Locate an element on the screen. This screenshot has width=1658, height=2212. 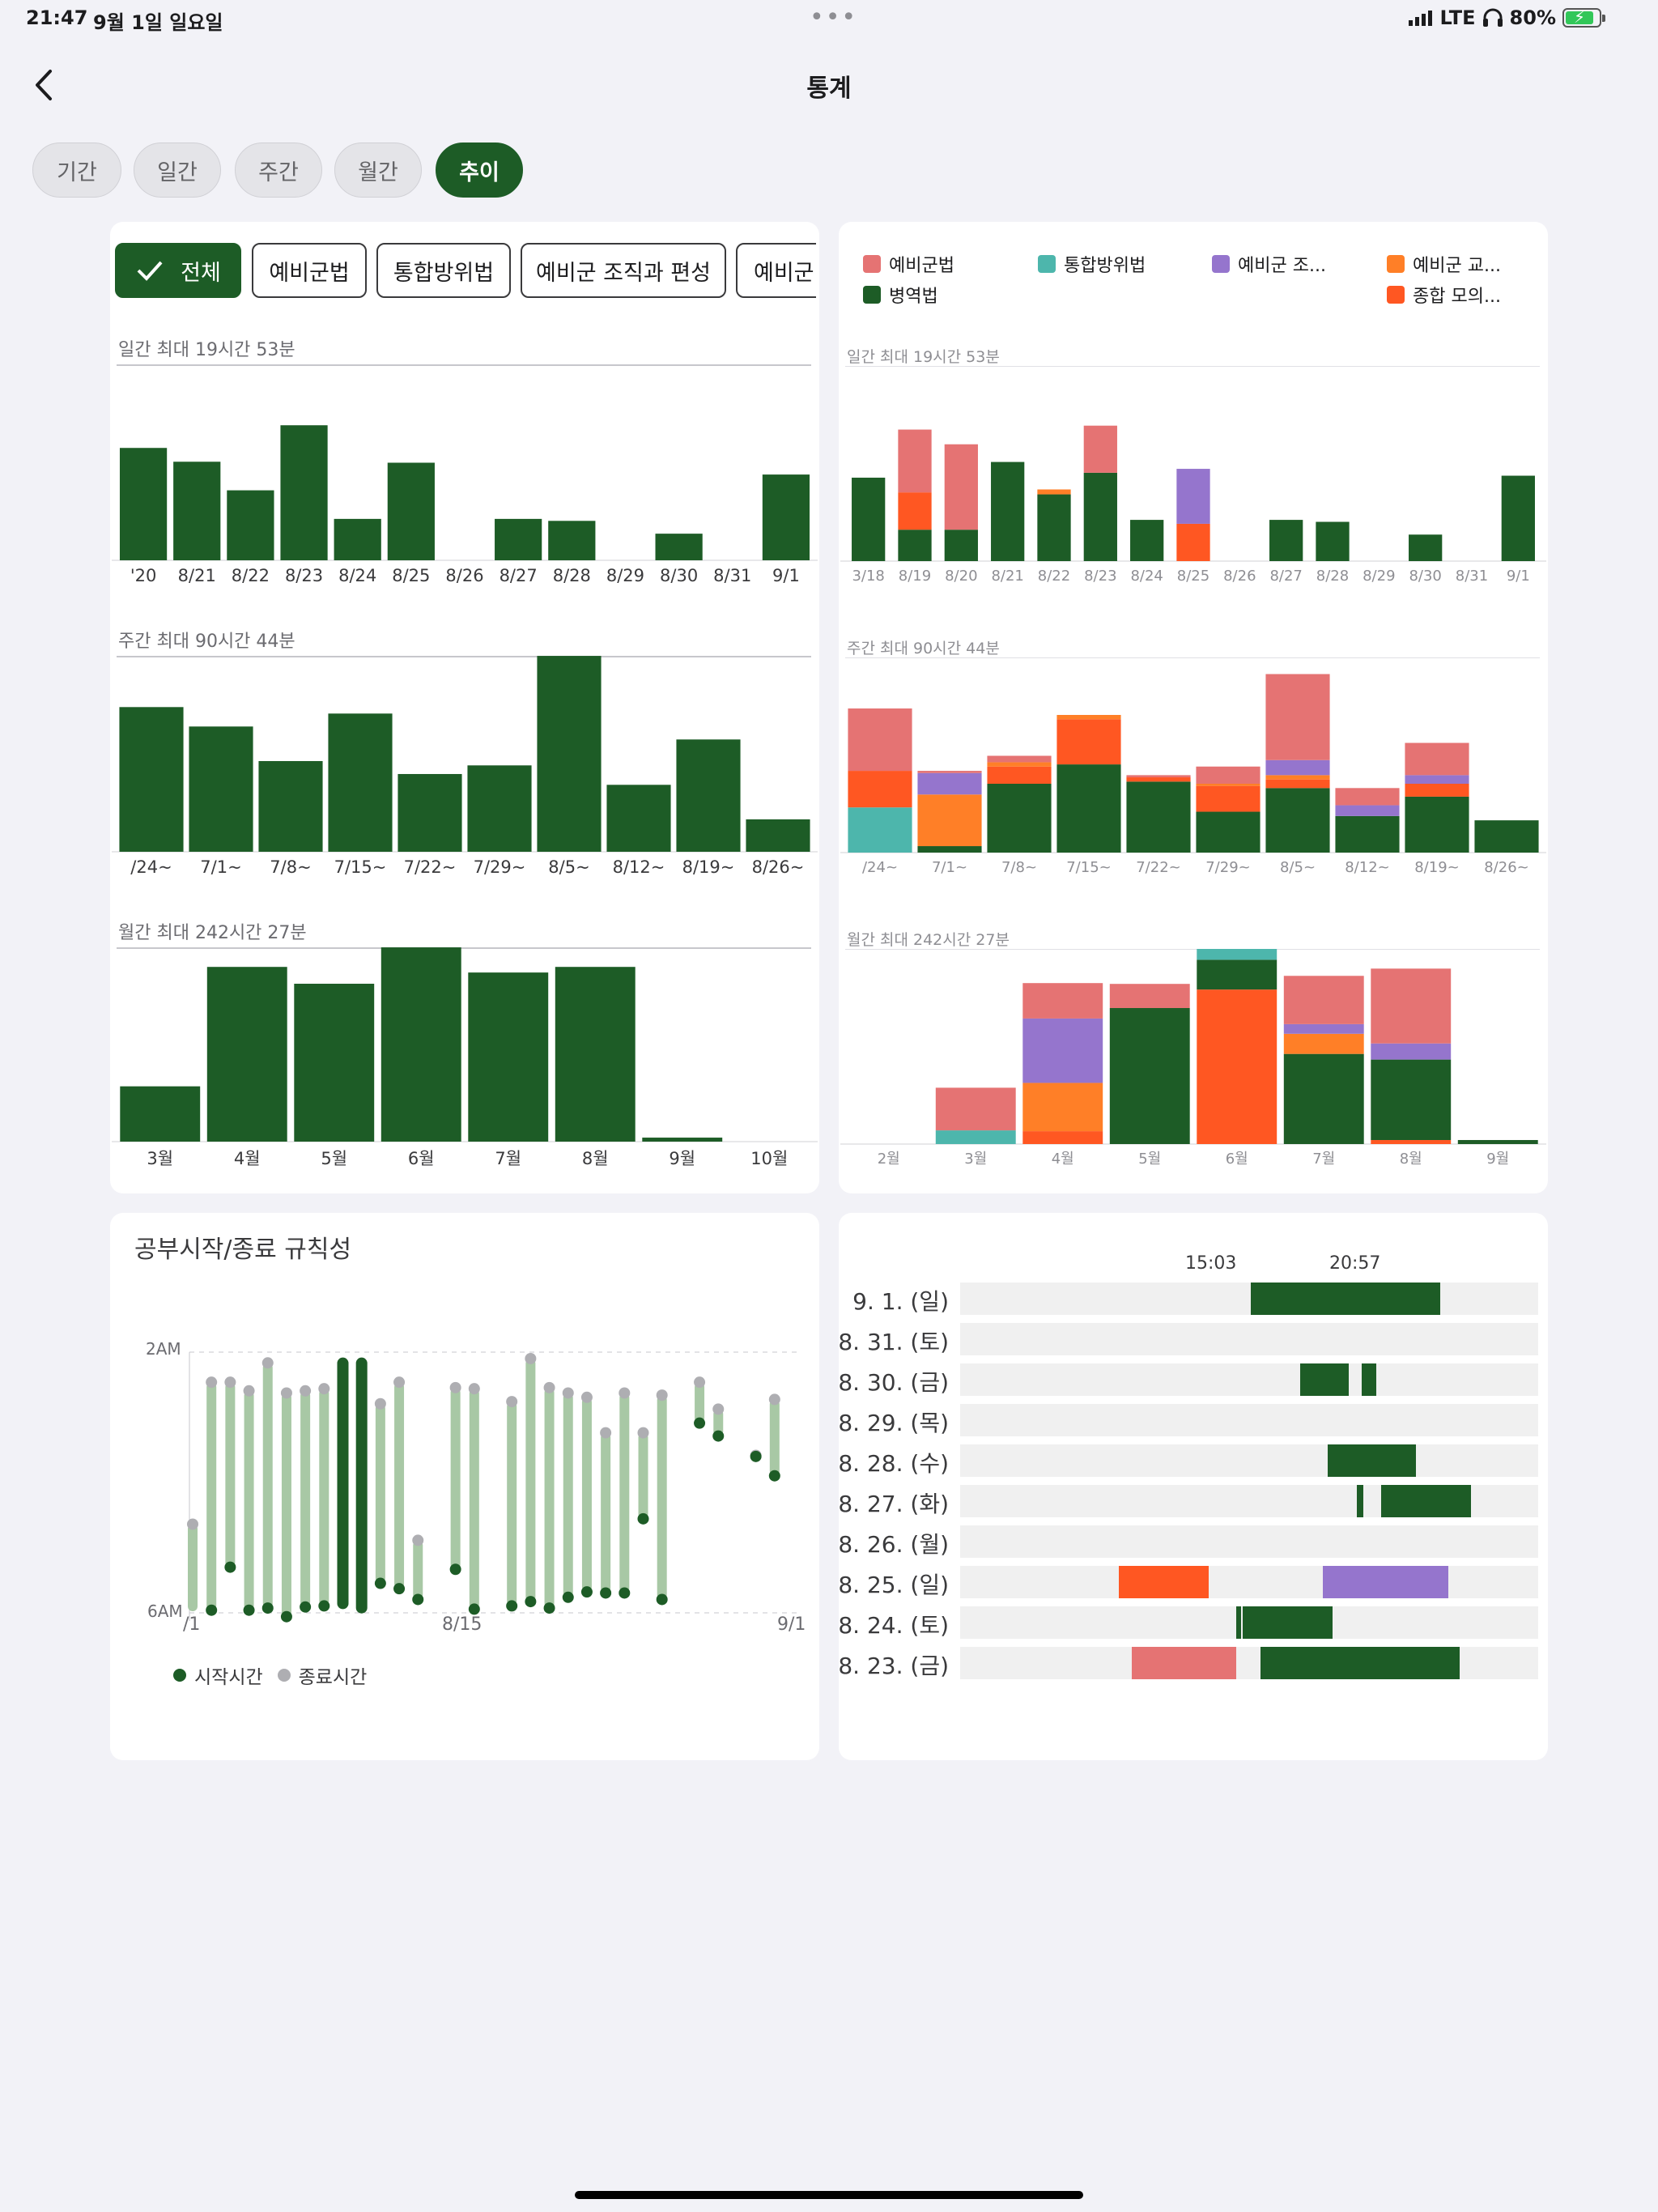
tab-weekly: 주간 is located at coordinates (278, 170).